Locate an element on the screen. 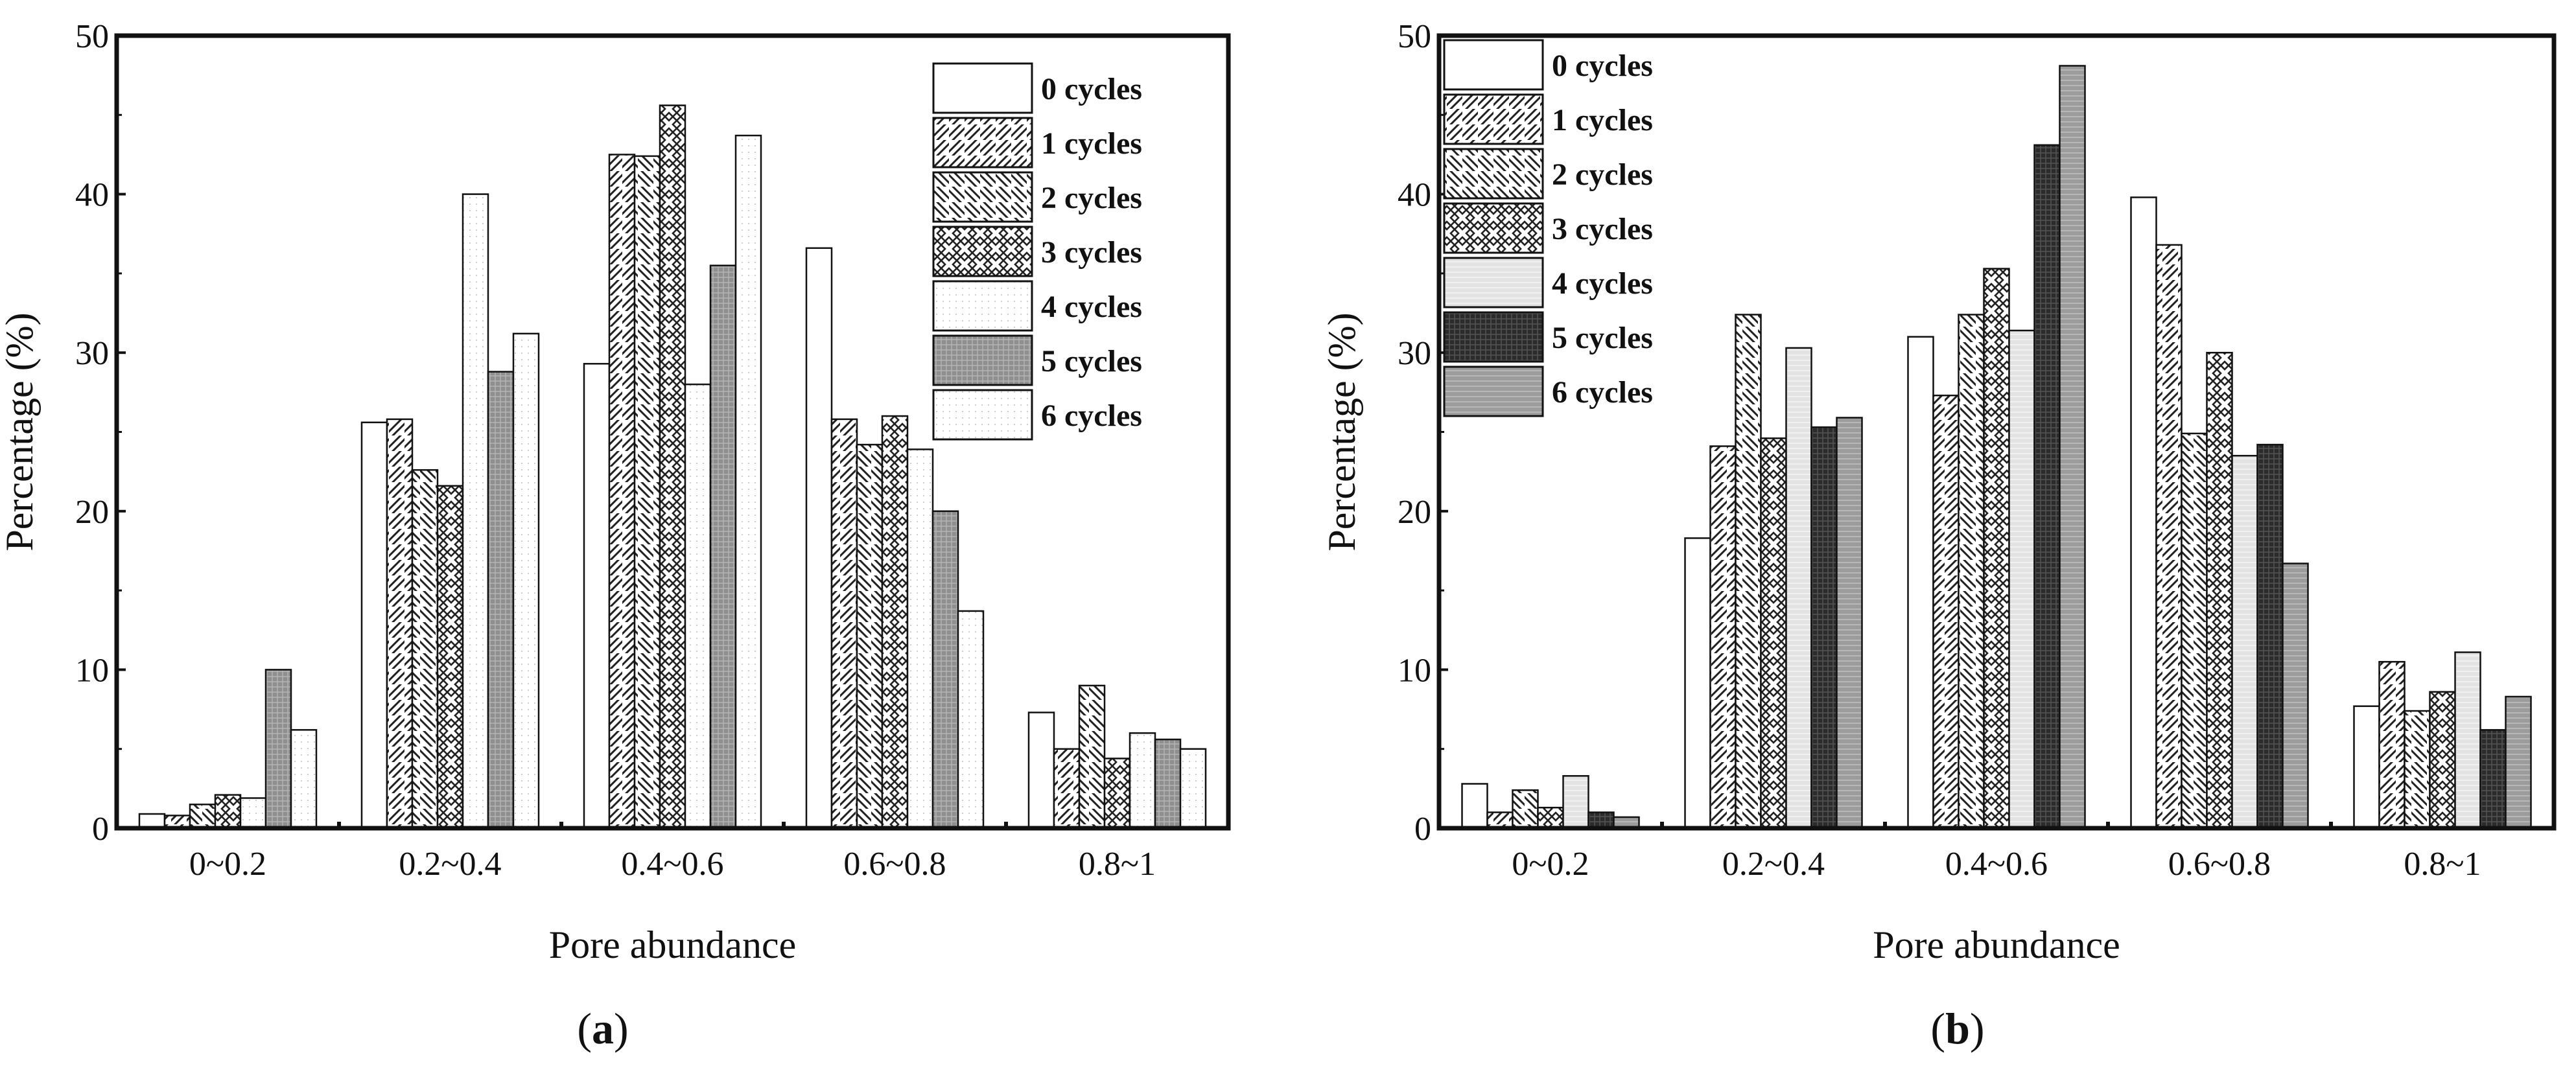 The height and width of the screenshot is (1079, 2576). caption-b: (b) is located at coordinates (1957, 1028).